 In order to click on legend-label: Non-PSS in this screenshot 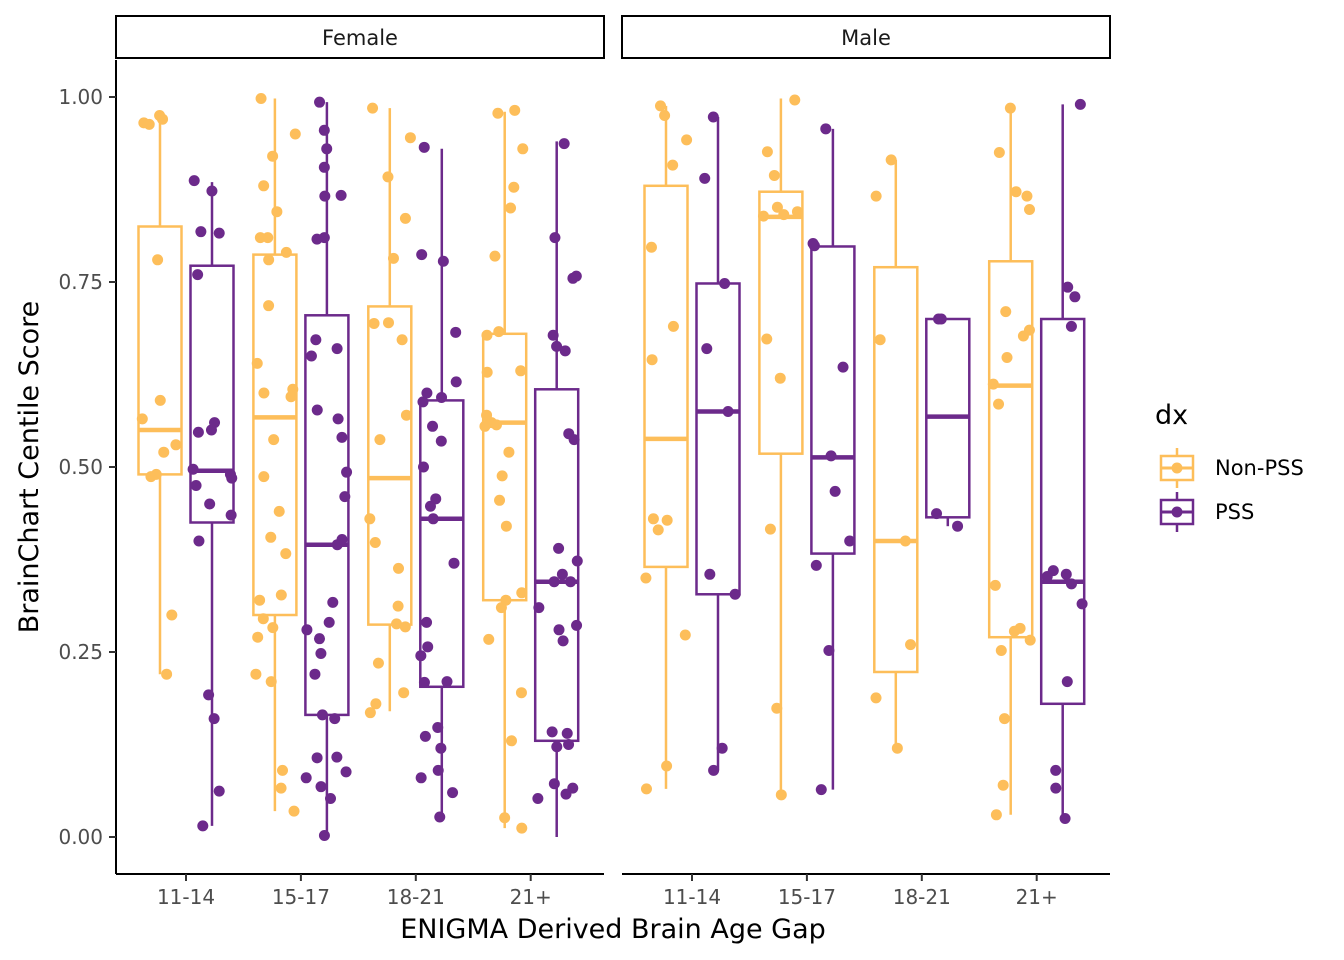, I will do `click(1259, 468)`.